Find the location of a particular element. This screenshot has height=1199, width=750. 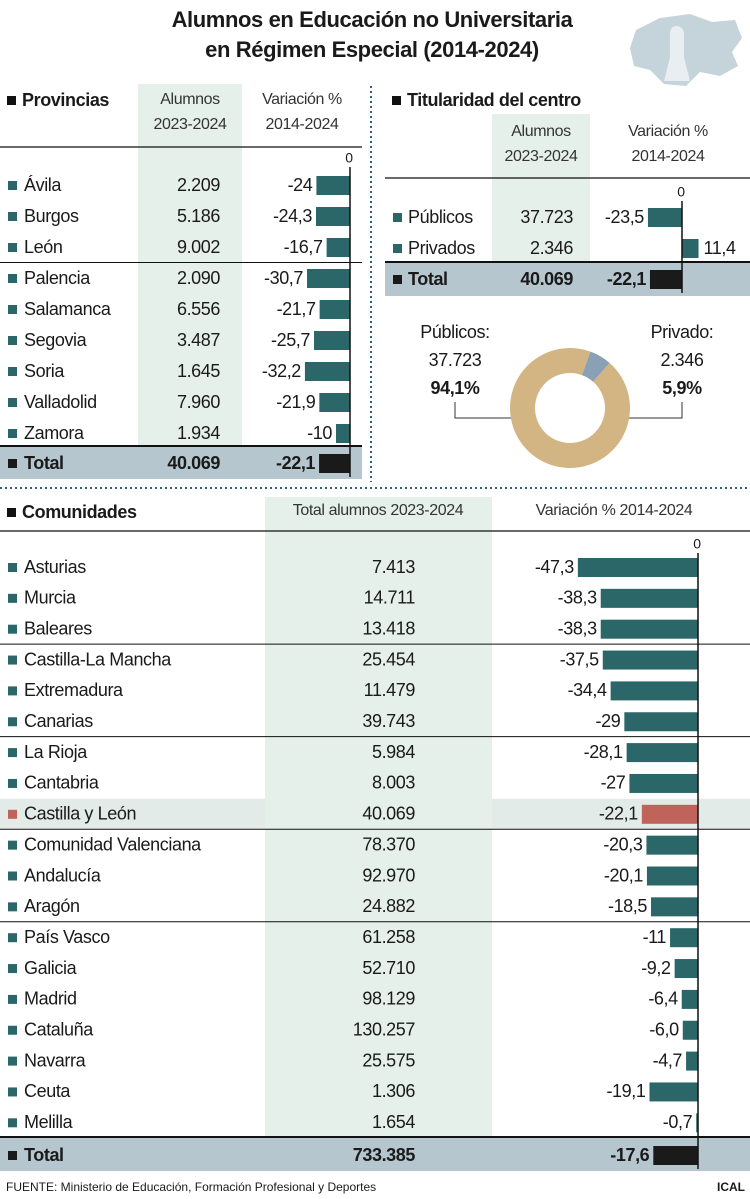

heading-square is located at coordinates (396, 100).